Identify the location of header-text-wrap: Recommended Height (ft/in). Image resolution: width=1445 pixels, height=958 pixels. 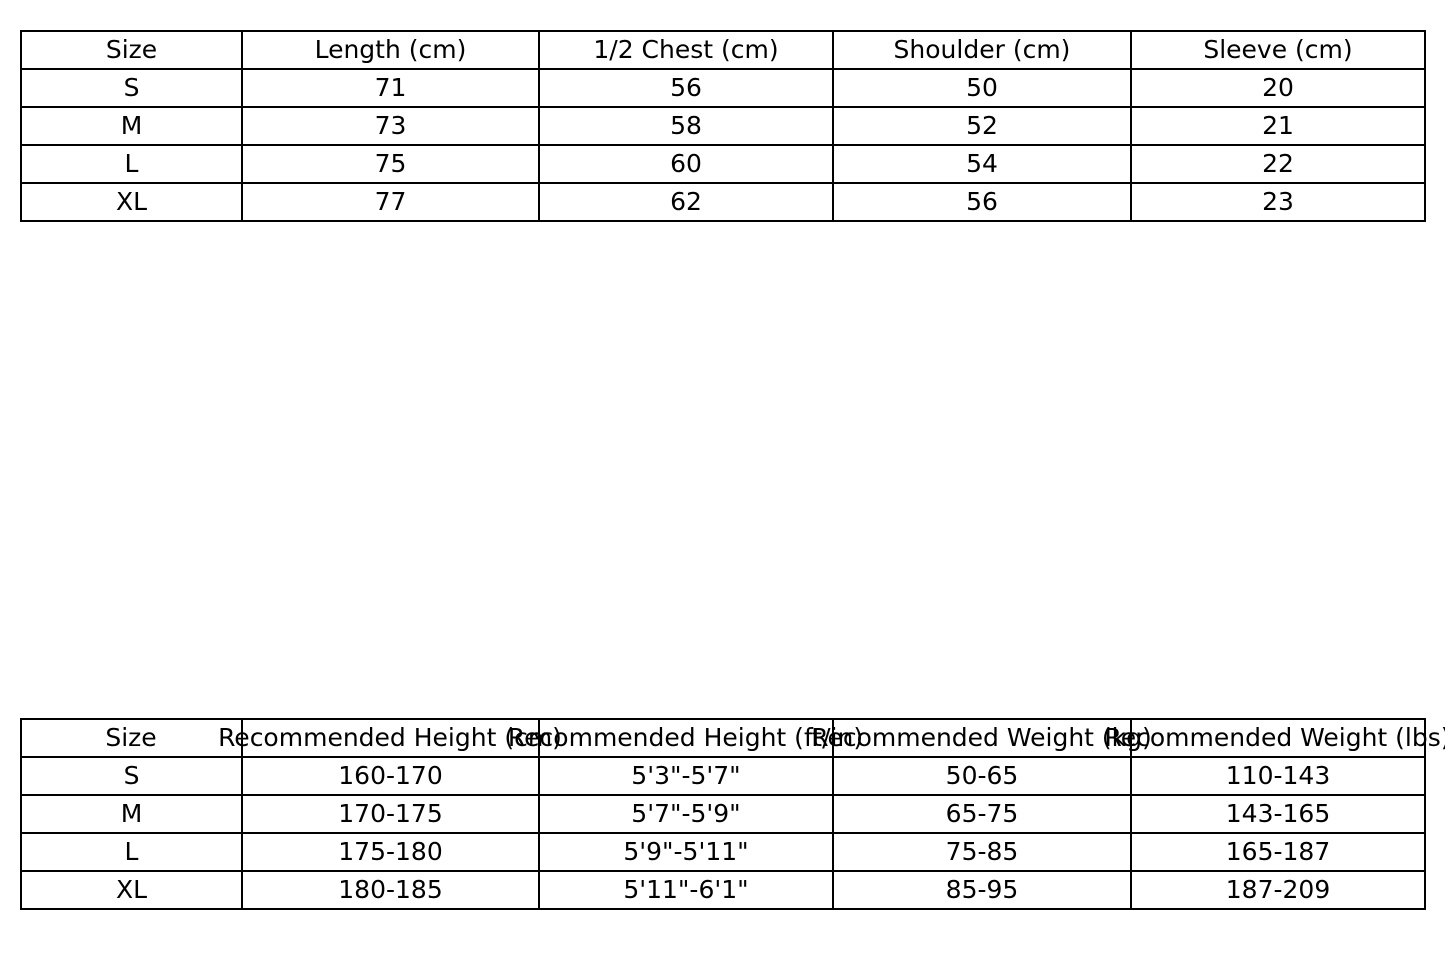
(685, 737).